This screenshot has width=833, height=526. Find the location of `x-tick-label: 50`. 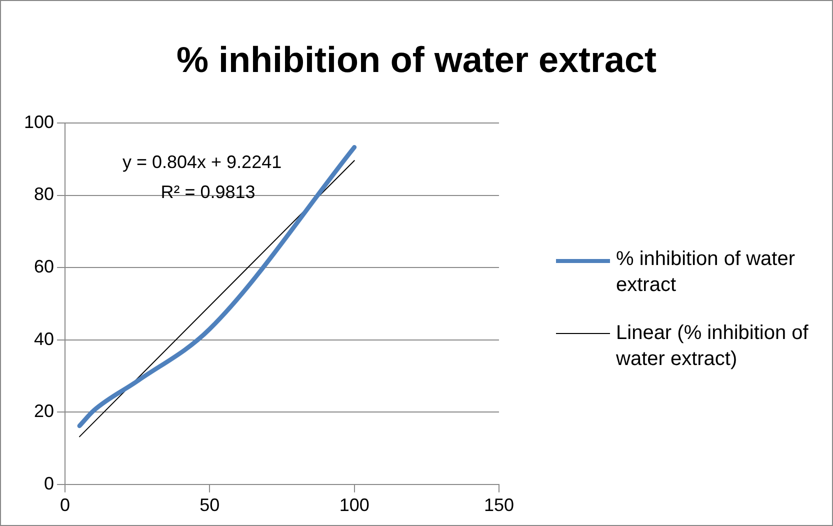

x-tick-label: 50 is located at coordinates (210, 505).